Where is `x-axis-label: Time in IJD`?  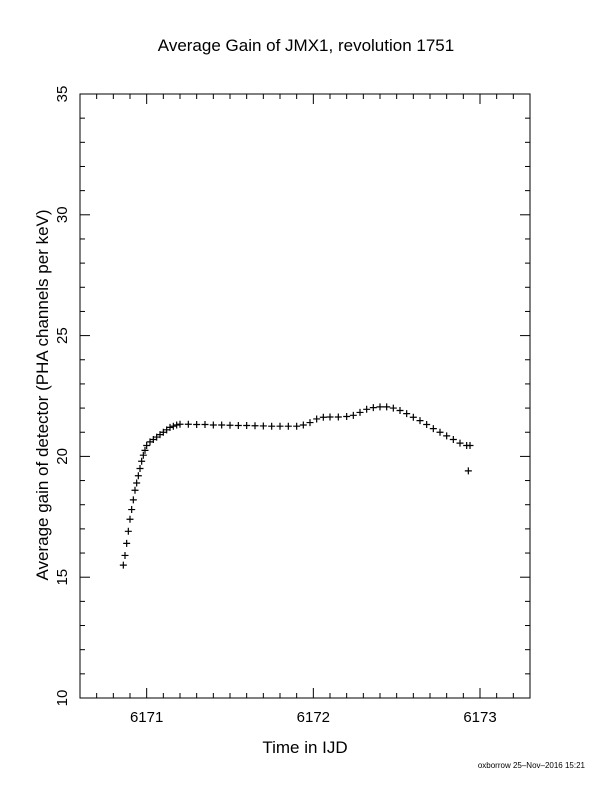 x-axis-label: Time in IJD is located at coordinates (305, 747).